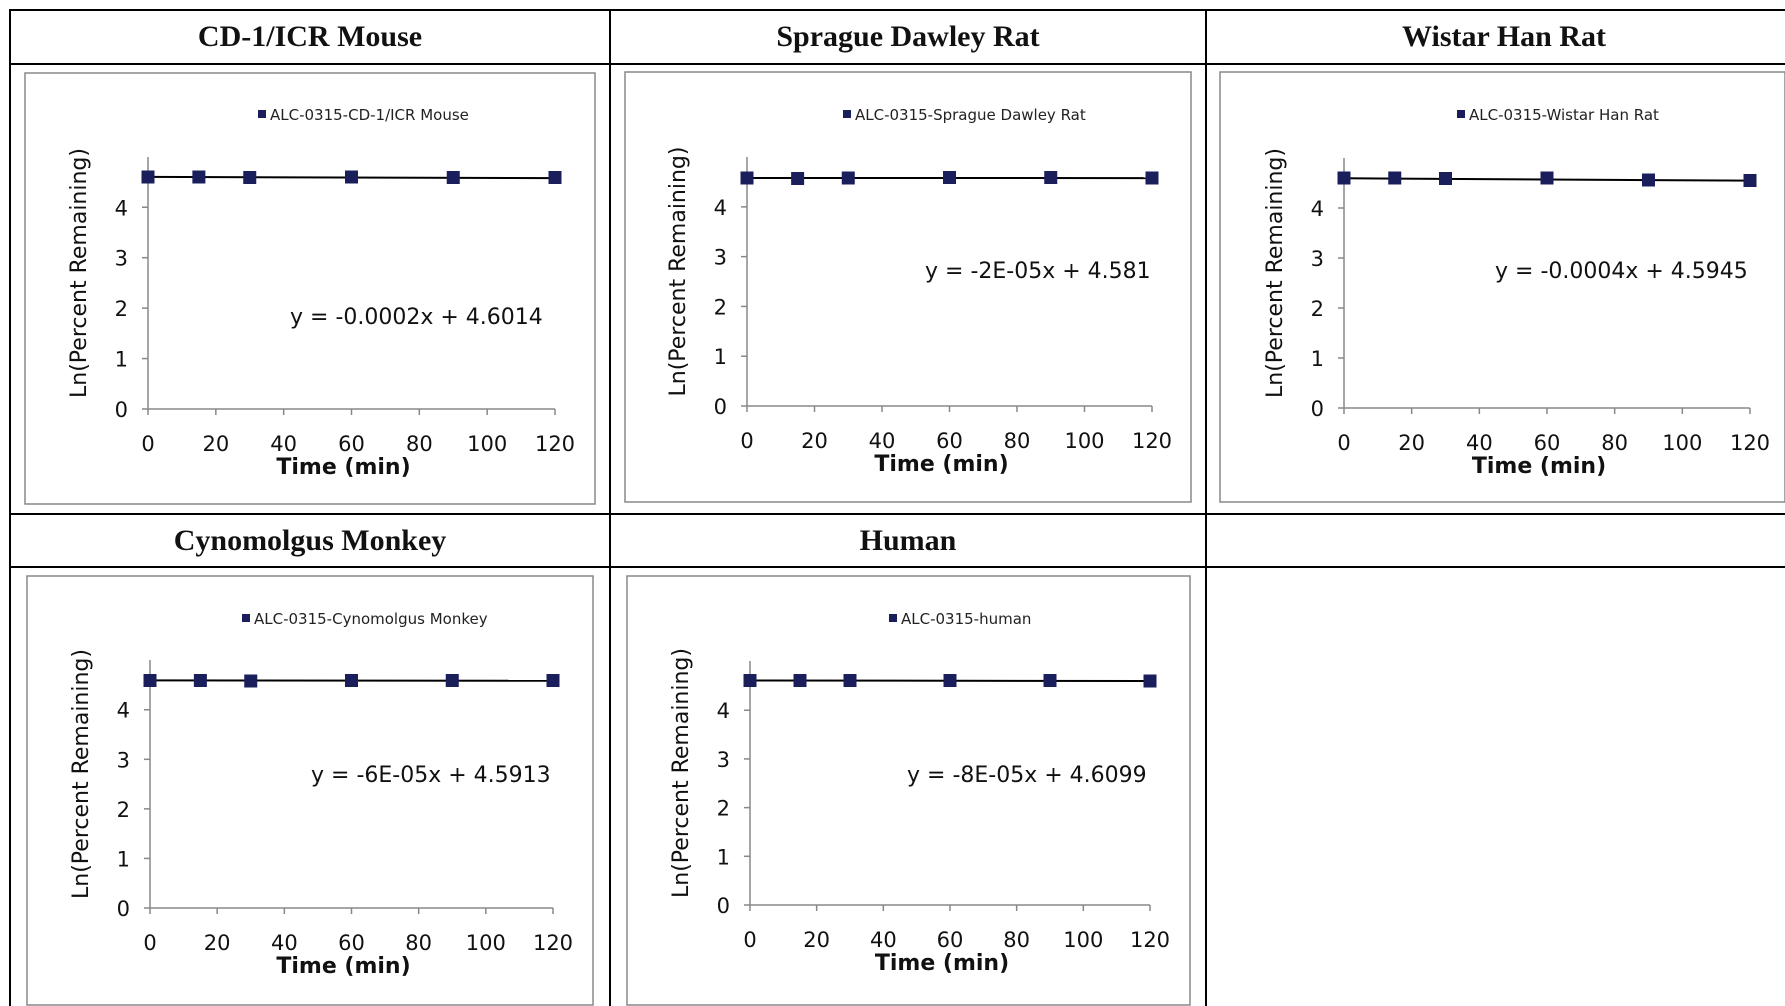  Describe the element at coordinates (966, 619) in the screenshot. I see `legend-label: ALC-0315-human` at that location.